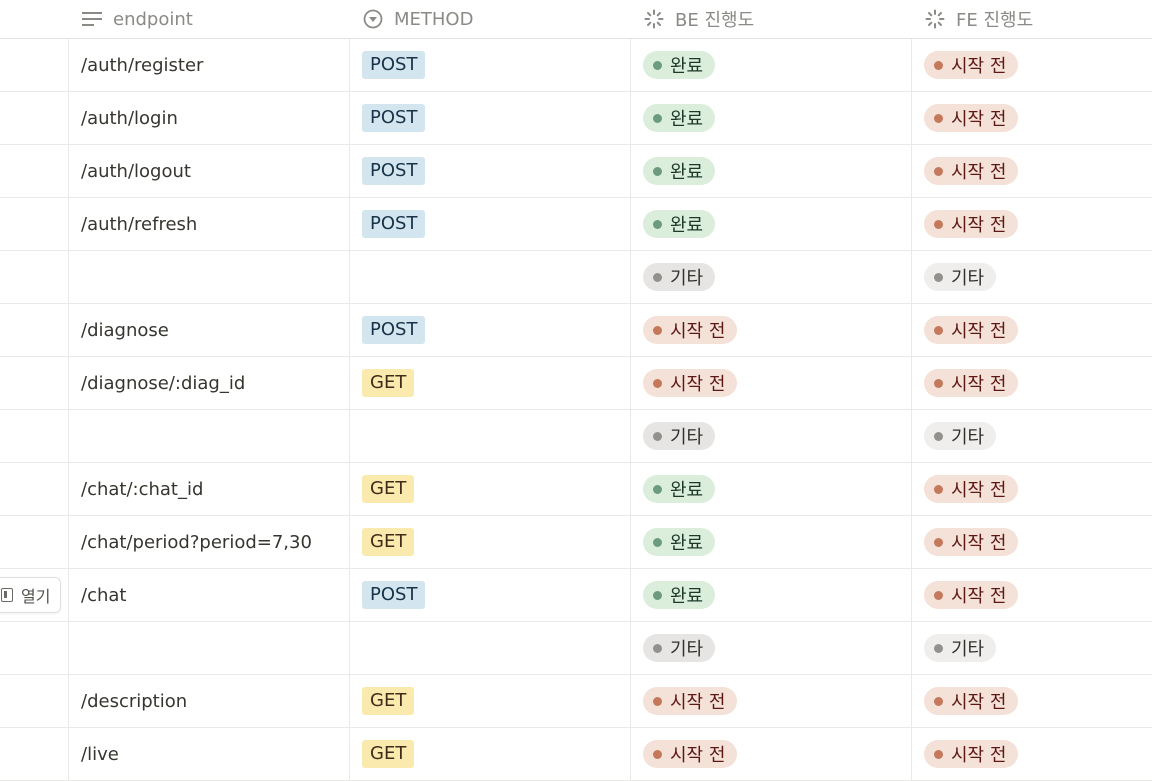  I want to click on endpoint-cell: /auth/register, so click(209, 65).